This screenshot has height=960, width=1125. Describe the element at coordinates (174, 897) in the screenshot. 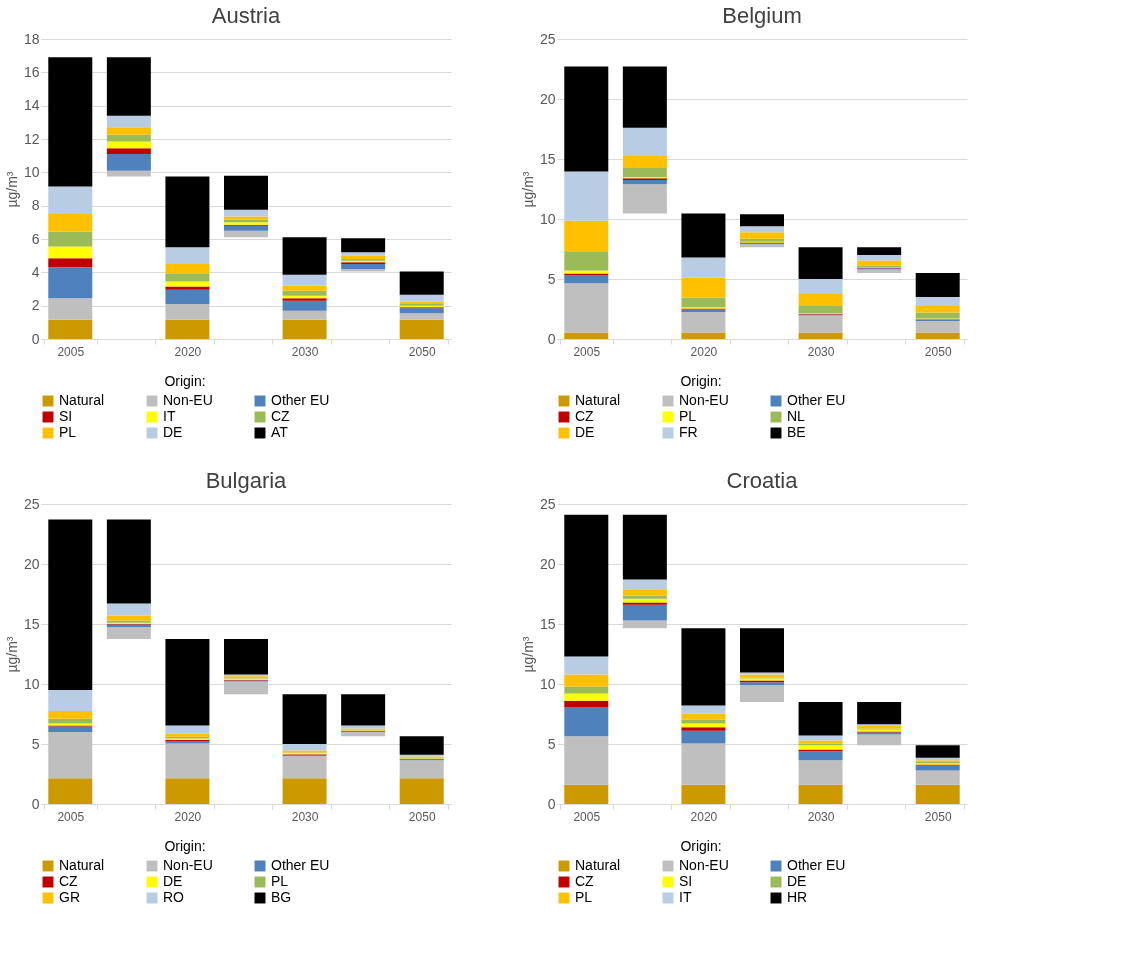

I see `legend-label: RO` at that location.